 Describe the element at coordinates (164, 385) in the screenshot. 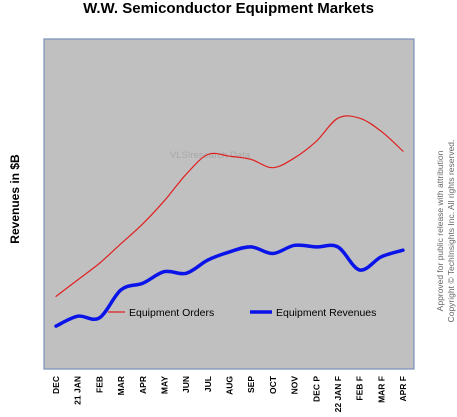

I see `x-tick-label: MAY` at that location.